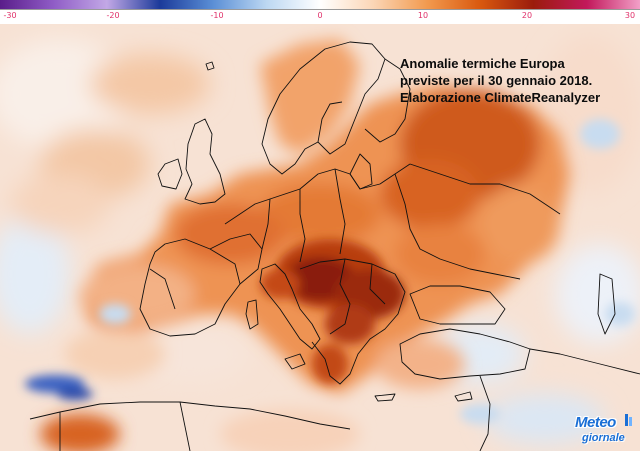 The height and width of the screenshot is (451, 640). Describe the element at coordinates (496, 80) in the screenshot. I see `map-title-line: previste per il 30 gennaio 2018.` at that location.